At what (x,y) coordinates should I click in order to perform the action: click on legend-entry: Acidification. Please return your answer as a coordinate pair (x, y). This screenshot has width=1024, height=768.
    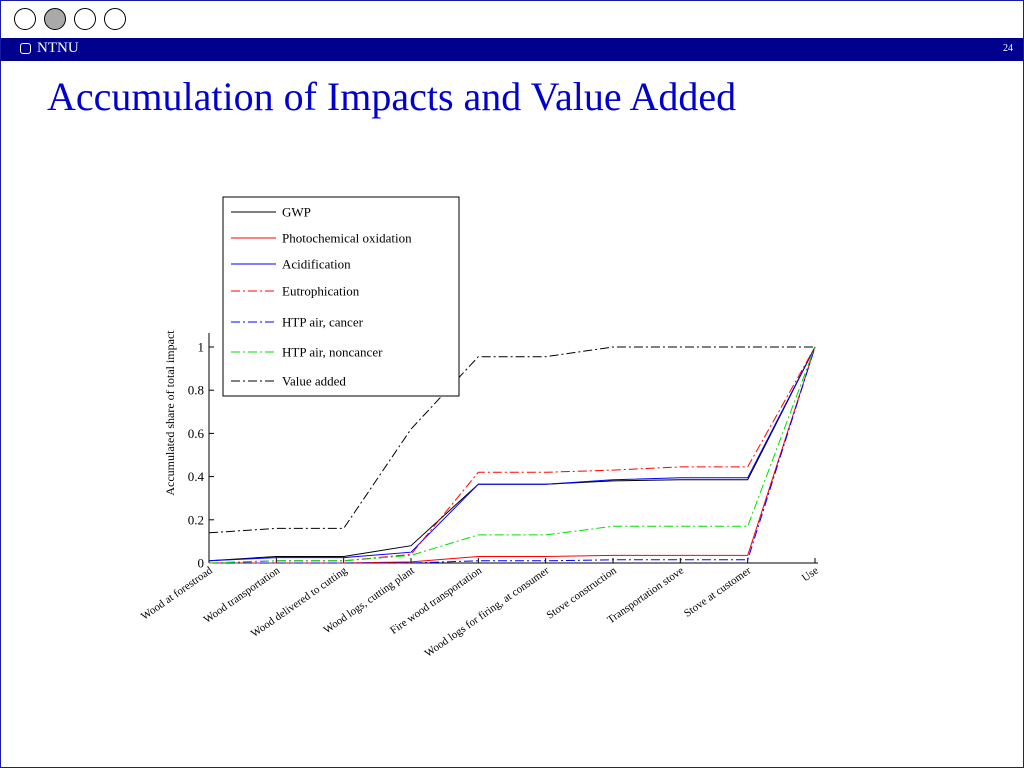
    Looking at the image, I should click on (316, 264).